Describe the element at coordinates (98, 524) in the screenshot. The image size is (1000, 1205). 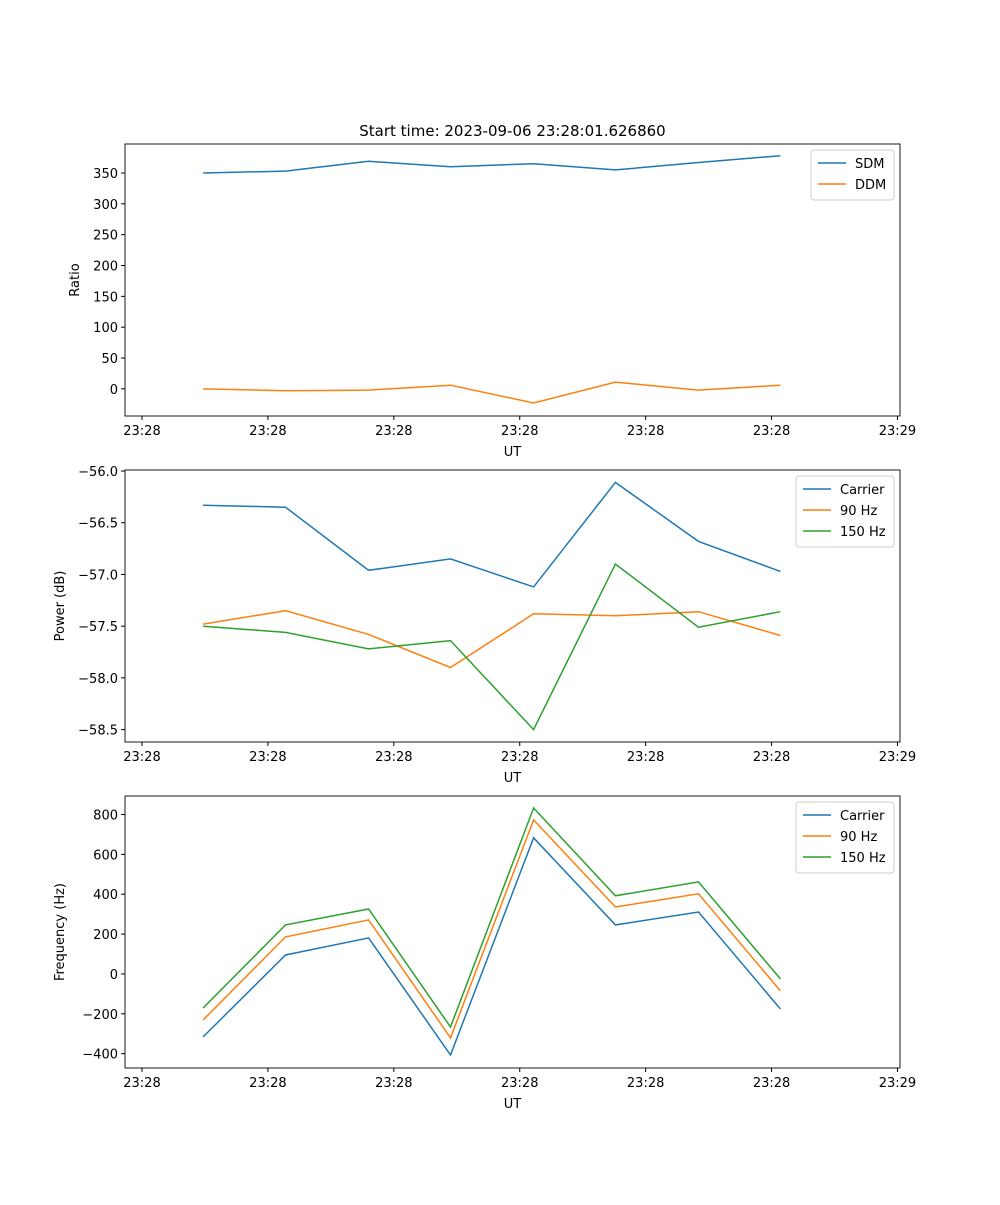
I see `y-tick-label: −56.5` at that location.